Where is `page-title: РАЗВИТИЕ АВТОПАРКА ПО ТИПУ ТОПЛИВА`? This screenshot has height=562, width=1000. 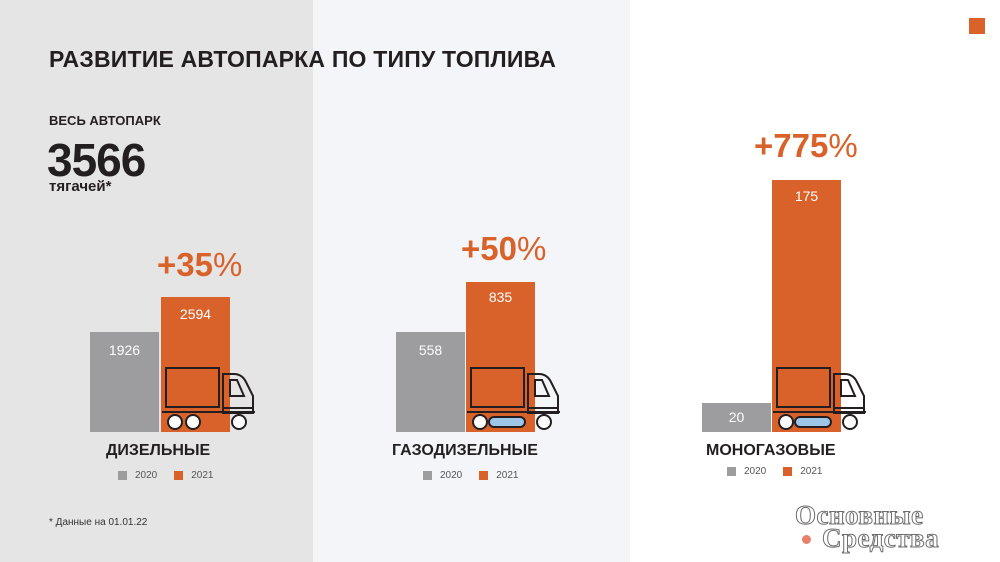
page-title: РАЗВИТИЕ АВТОПАРКА ПО ТИПУ ТОПЛИВА is located at coordinates (303, 59).